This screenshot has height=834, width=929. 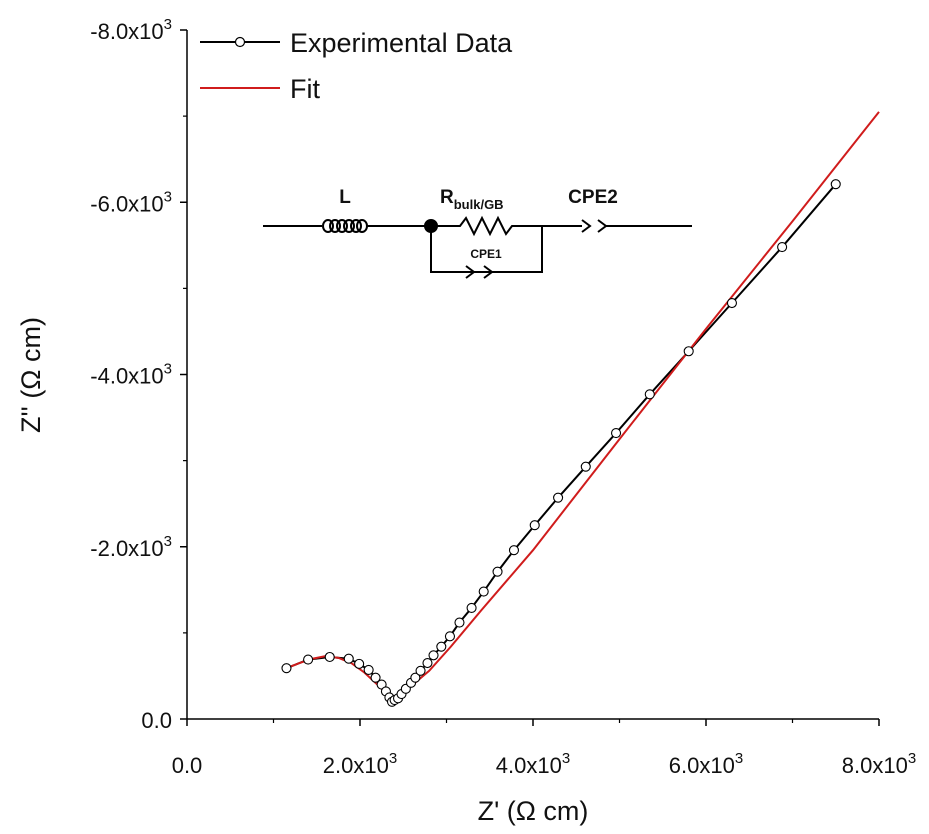 What do you see at coordinates (447, 197) in the screenshot?
I see `resistor-label-main: R` at bounding box center [447, 197].